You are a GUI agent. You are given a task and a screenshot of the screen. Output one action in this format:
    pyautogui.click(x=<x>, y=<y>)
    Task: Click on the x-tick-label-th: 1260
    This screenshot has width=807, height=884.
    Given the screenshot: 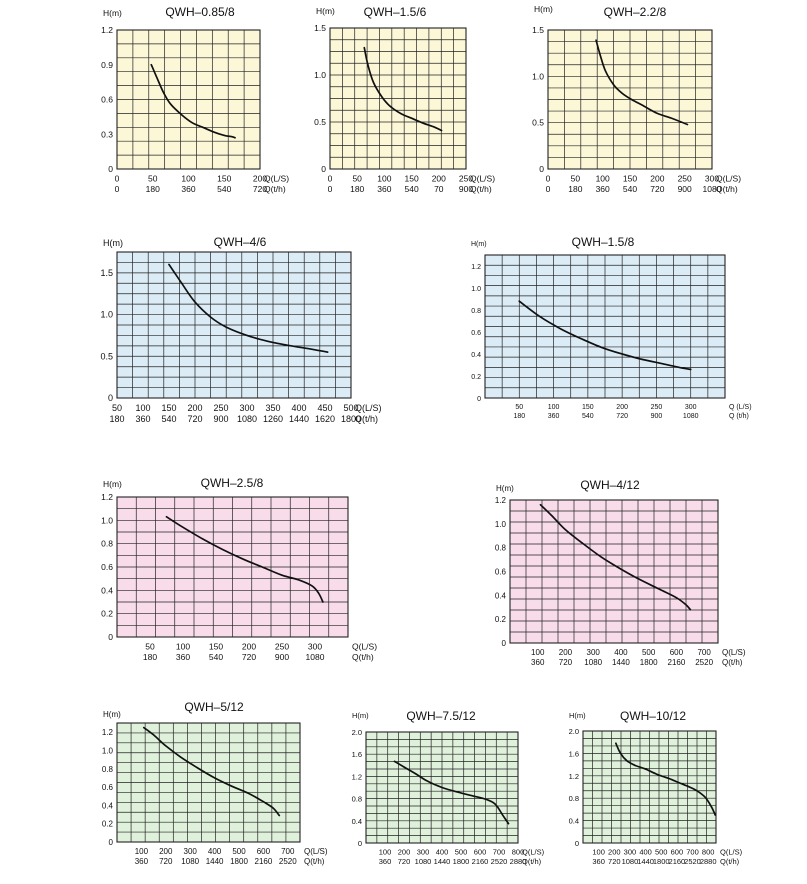 What is the action you would take?
    pyautogui.click(x=273, y=419)
    